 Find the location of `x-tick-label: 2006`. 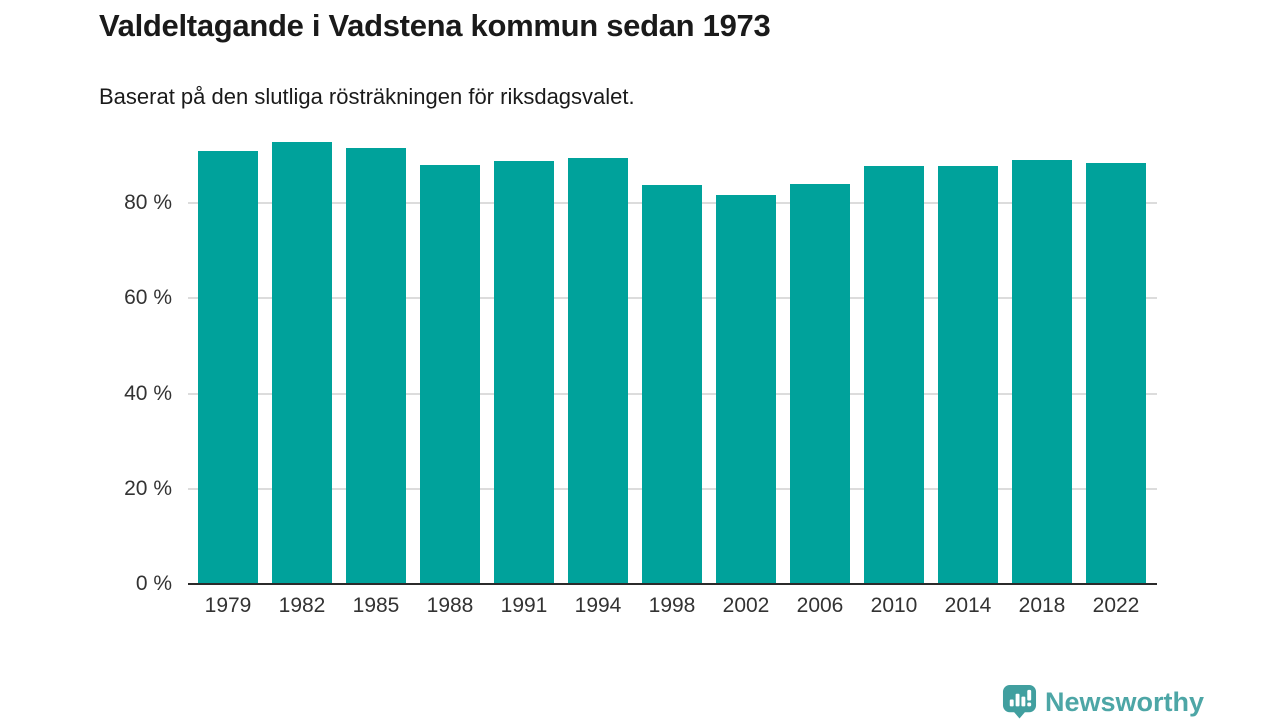

x-tick-label: 2006 is located at coordinates (820, 605).